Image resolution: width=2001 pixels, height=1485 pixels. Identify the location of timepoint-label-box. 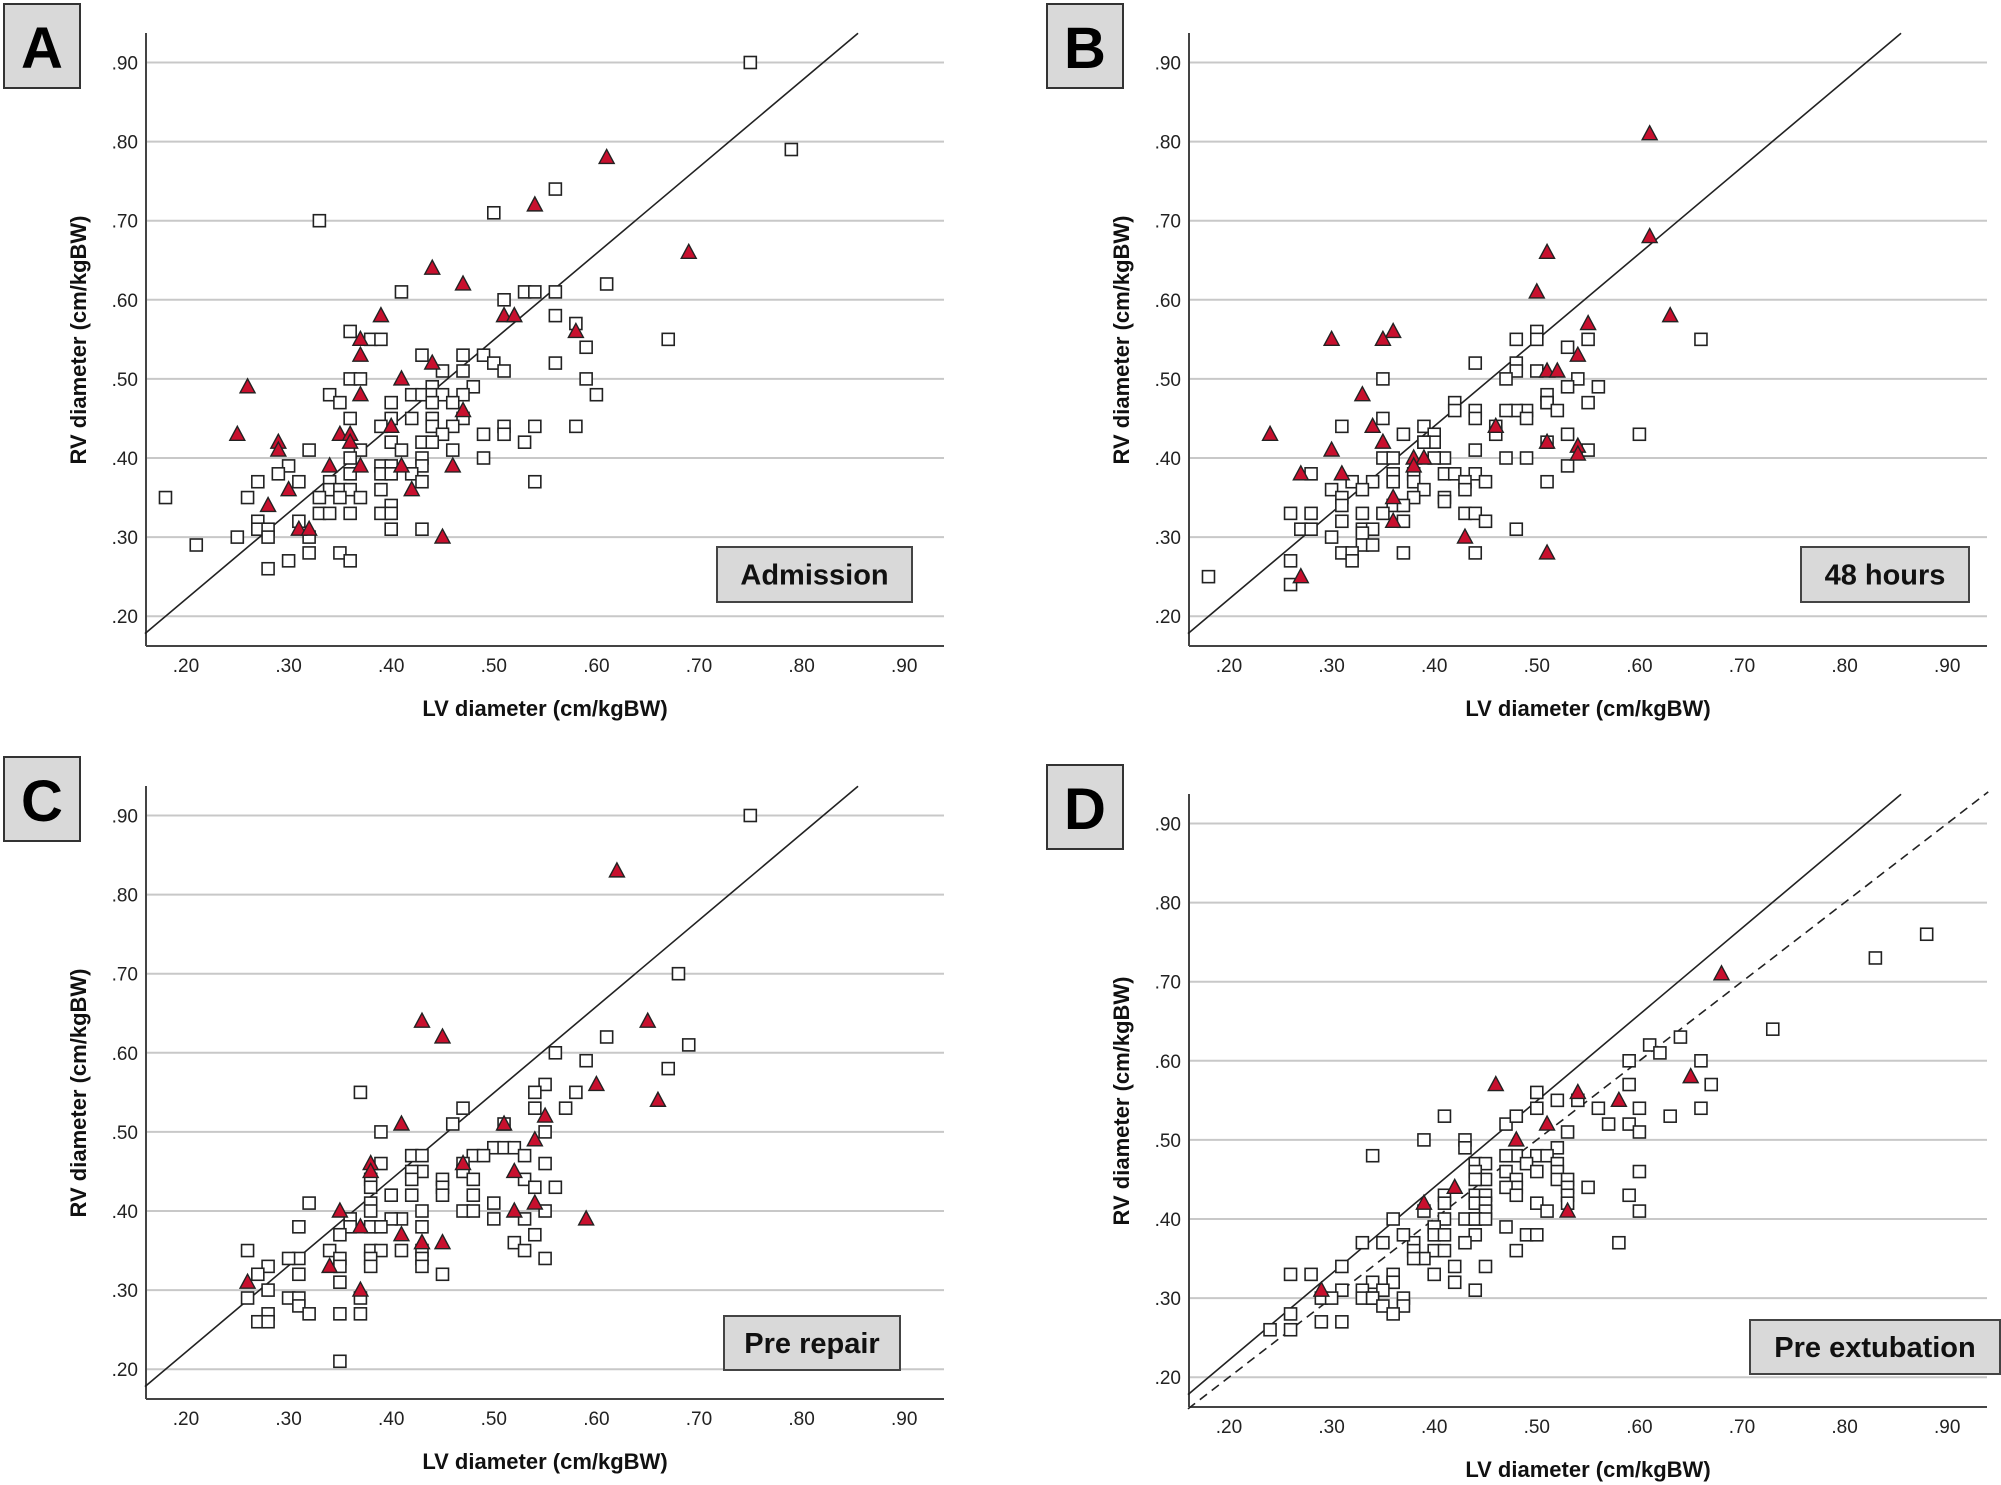
(1885, 574).